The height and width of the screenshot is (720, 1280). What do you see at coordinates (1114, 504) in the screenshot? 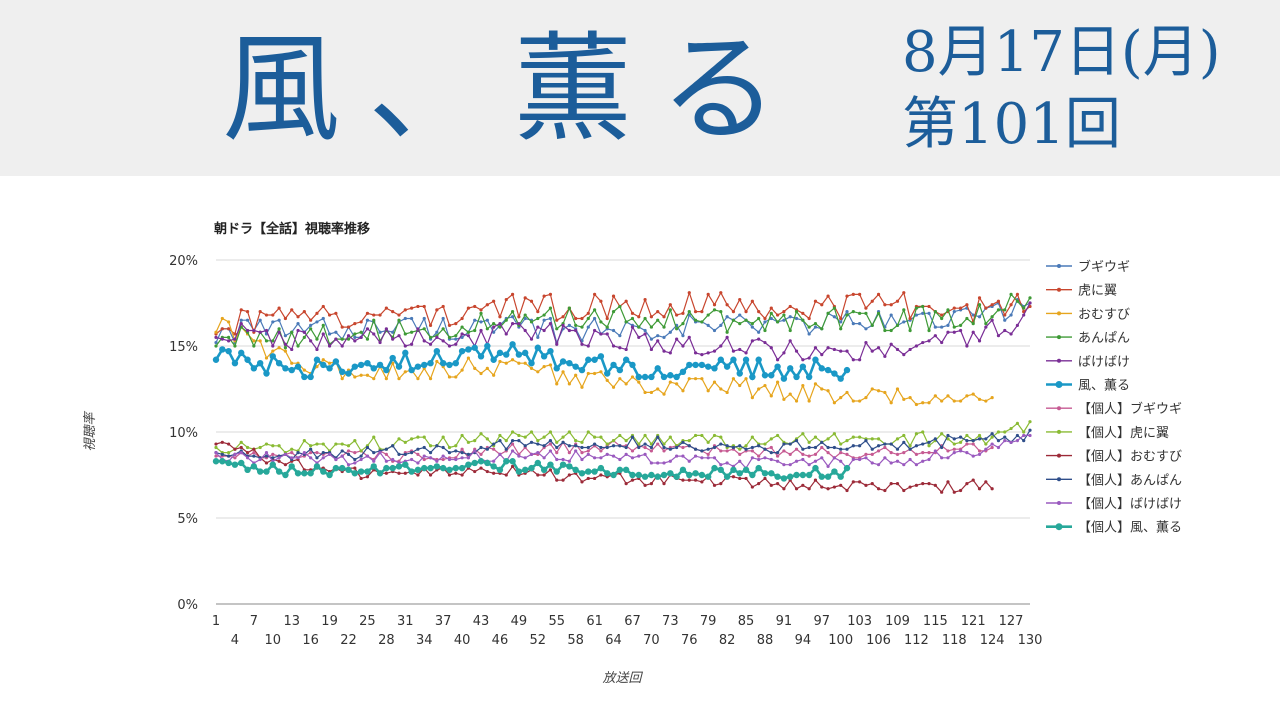
I see `legend-item: 【個人】ばけばけ` at bounding box center [1114, 504].